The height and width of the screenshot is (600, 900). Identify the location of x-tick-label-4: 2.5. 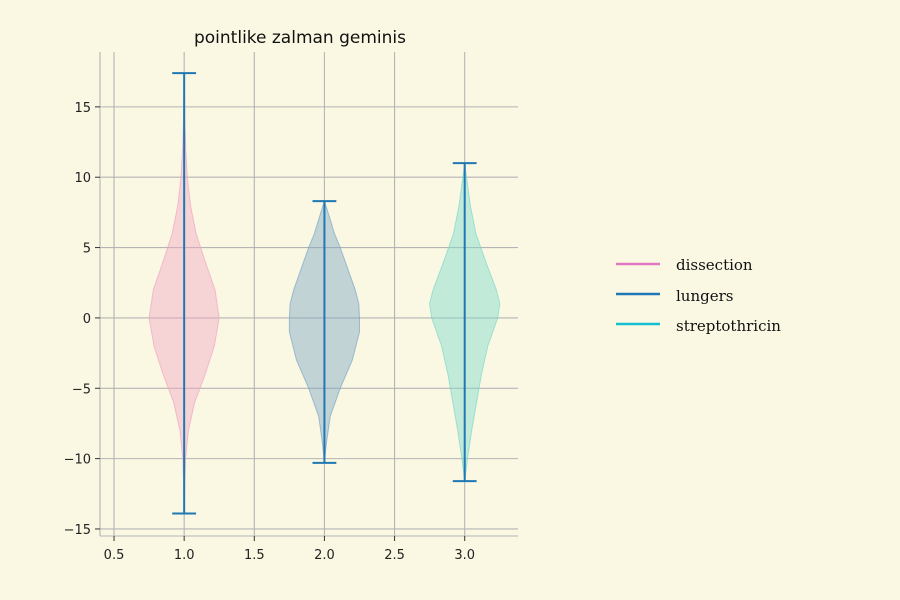
(394, 555).